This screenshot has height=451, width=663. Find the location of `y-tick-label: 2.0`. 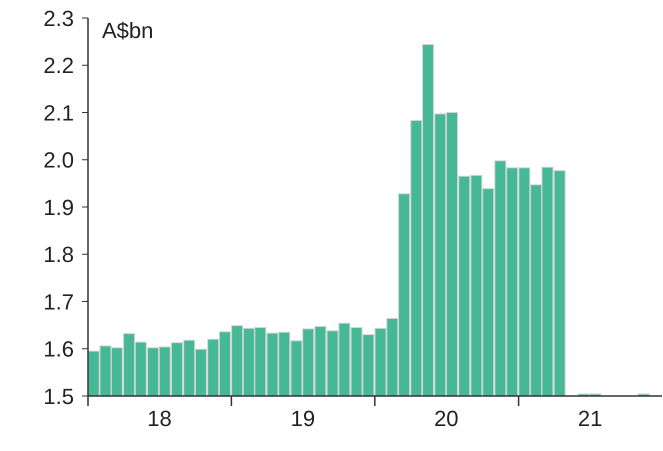

y-tick-label: 2.0 is located at coordinates (58, 160).